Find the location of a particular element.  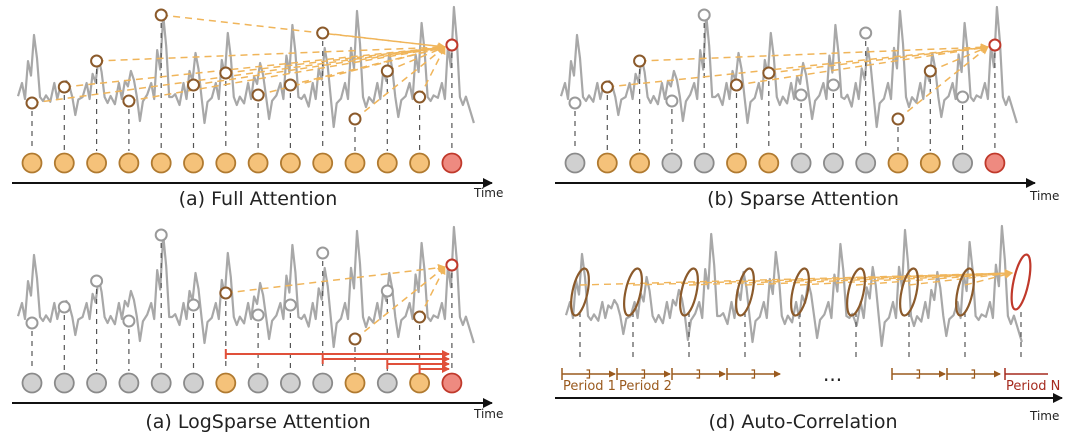

time-label-full: Time is located at coordinates (488, 193).